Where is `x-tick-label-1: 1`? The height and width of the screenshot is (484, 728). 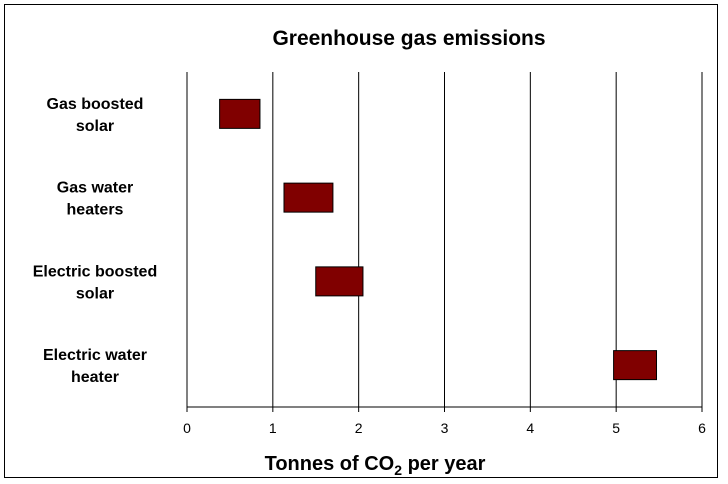 x-tick-label-1: 1 is located at coordinates (273, 428).